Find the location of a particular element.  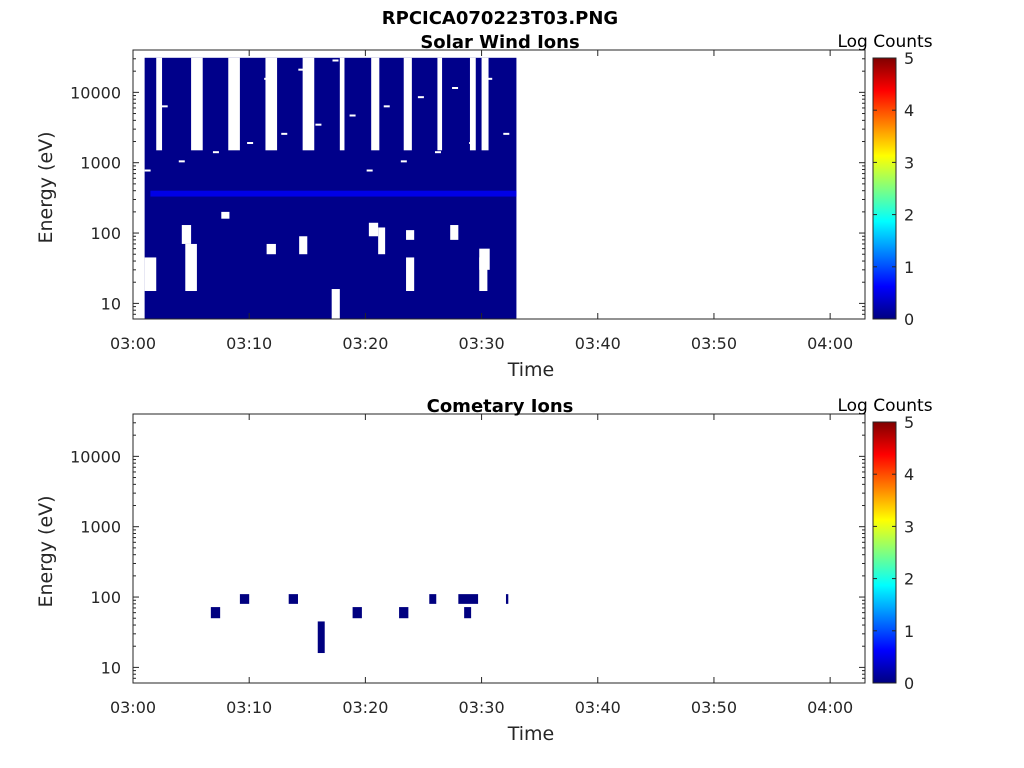

panel-title: Solar Wind Ions is located at coordinates (499, 42).